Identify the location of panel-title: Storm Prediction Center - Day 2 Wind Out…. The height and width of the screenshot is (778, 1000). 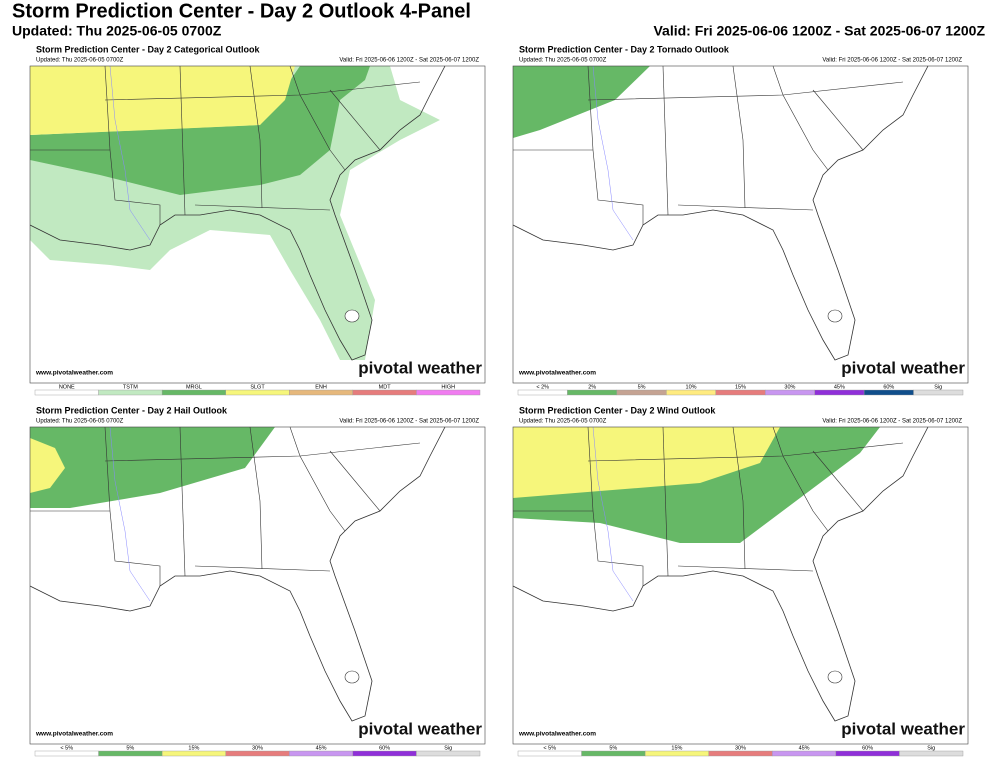
(617, 410).